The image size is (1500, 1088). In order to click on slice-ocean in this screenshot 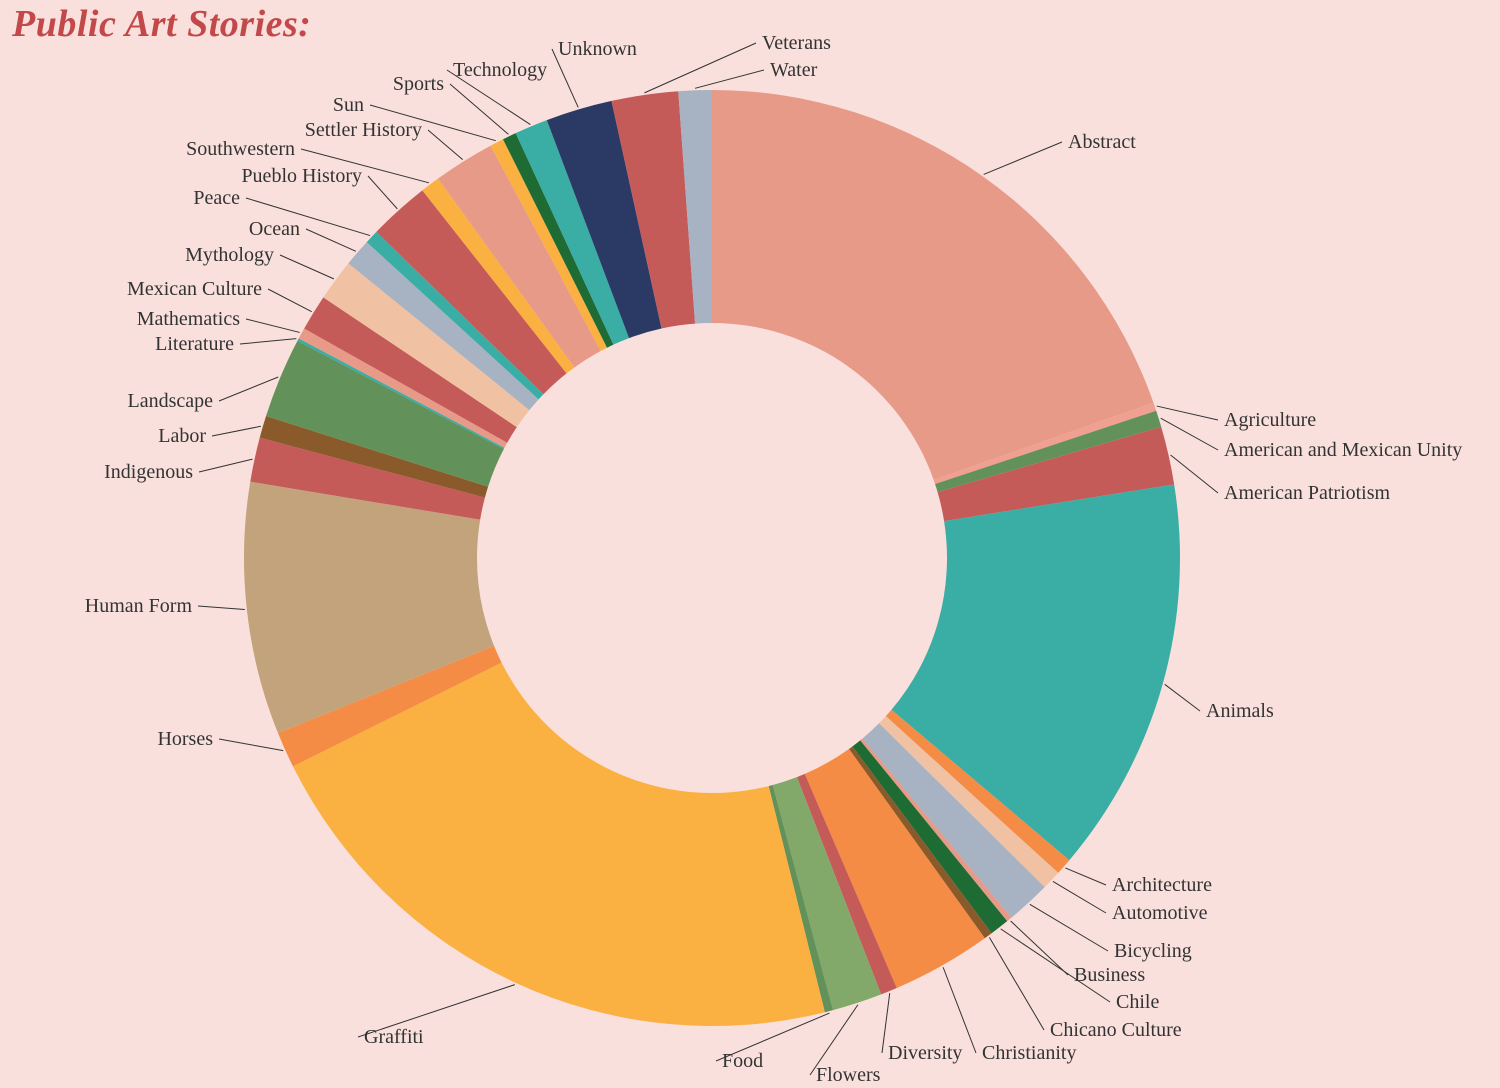, I will do `click(443, 326)`.